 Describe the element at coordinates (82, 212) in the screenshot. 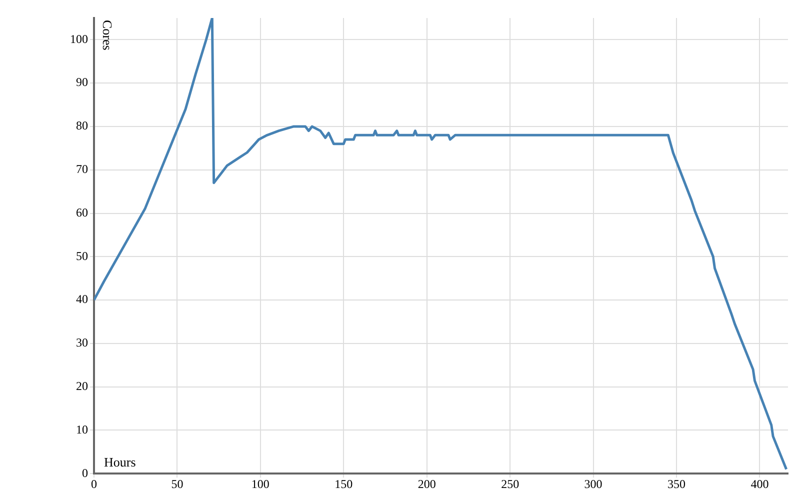

I see `y-tick-label: 60` at that location.